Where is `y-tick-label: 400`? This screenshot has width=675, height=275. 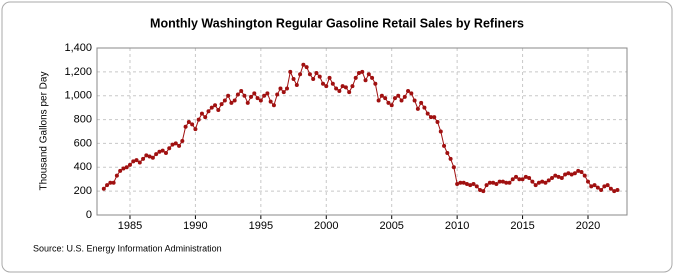 y-tick-label: 400 is located at coordinates (83, 167).